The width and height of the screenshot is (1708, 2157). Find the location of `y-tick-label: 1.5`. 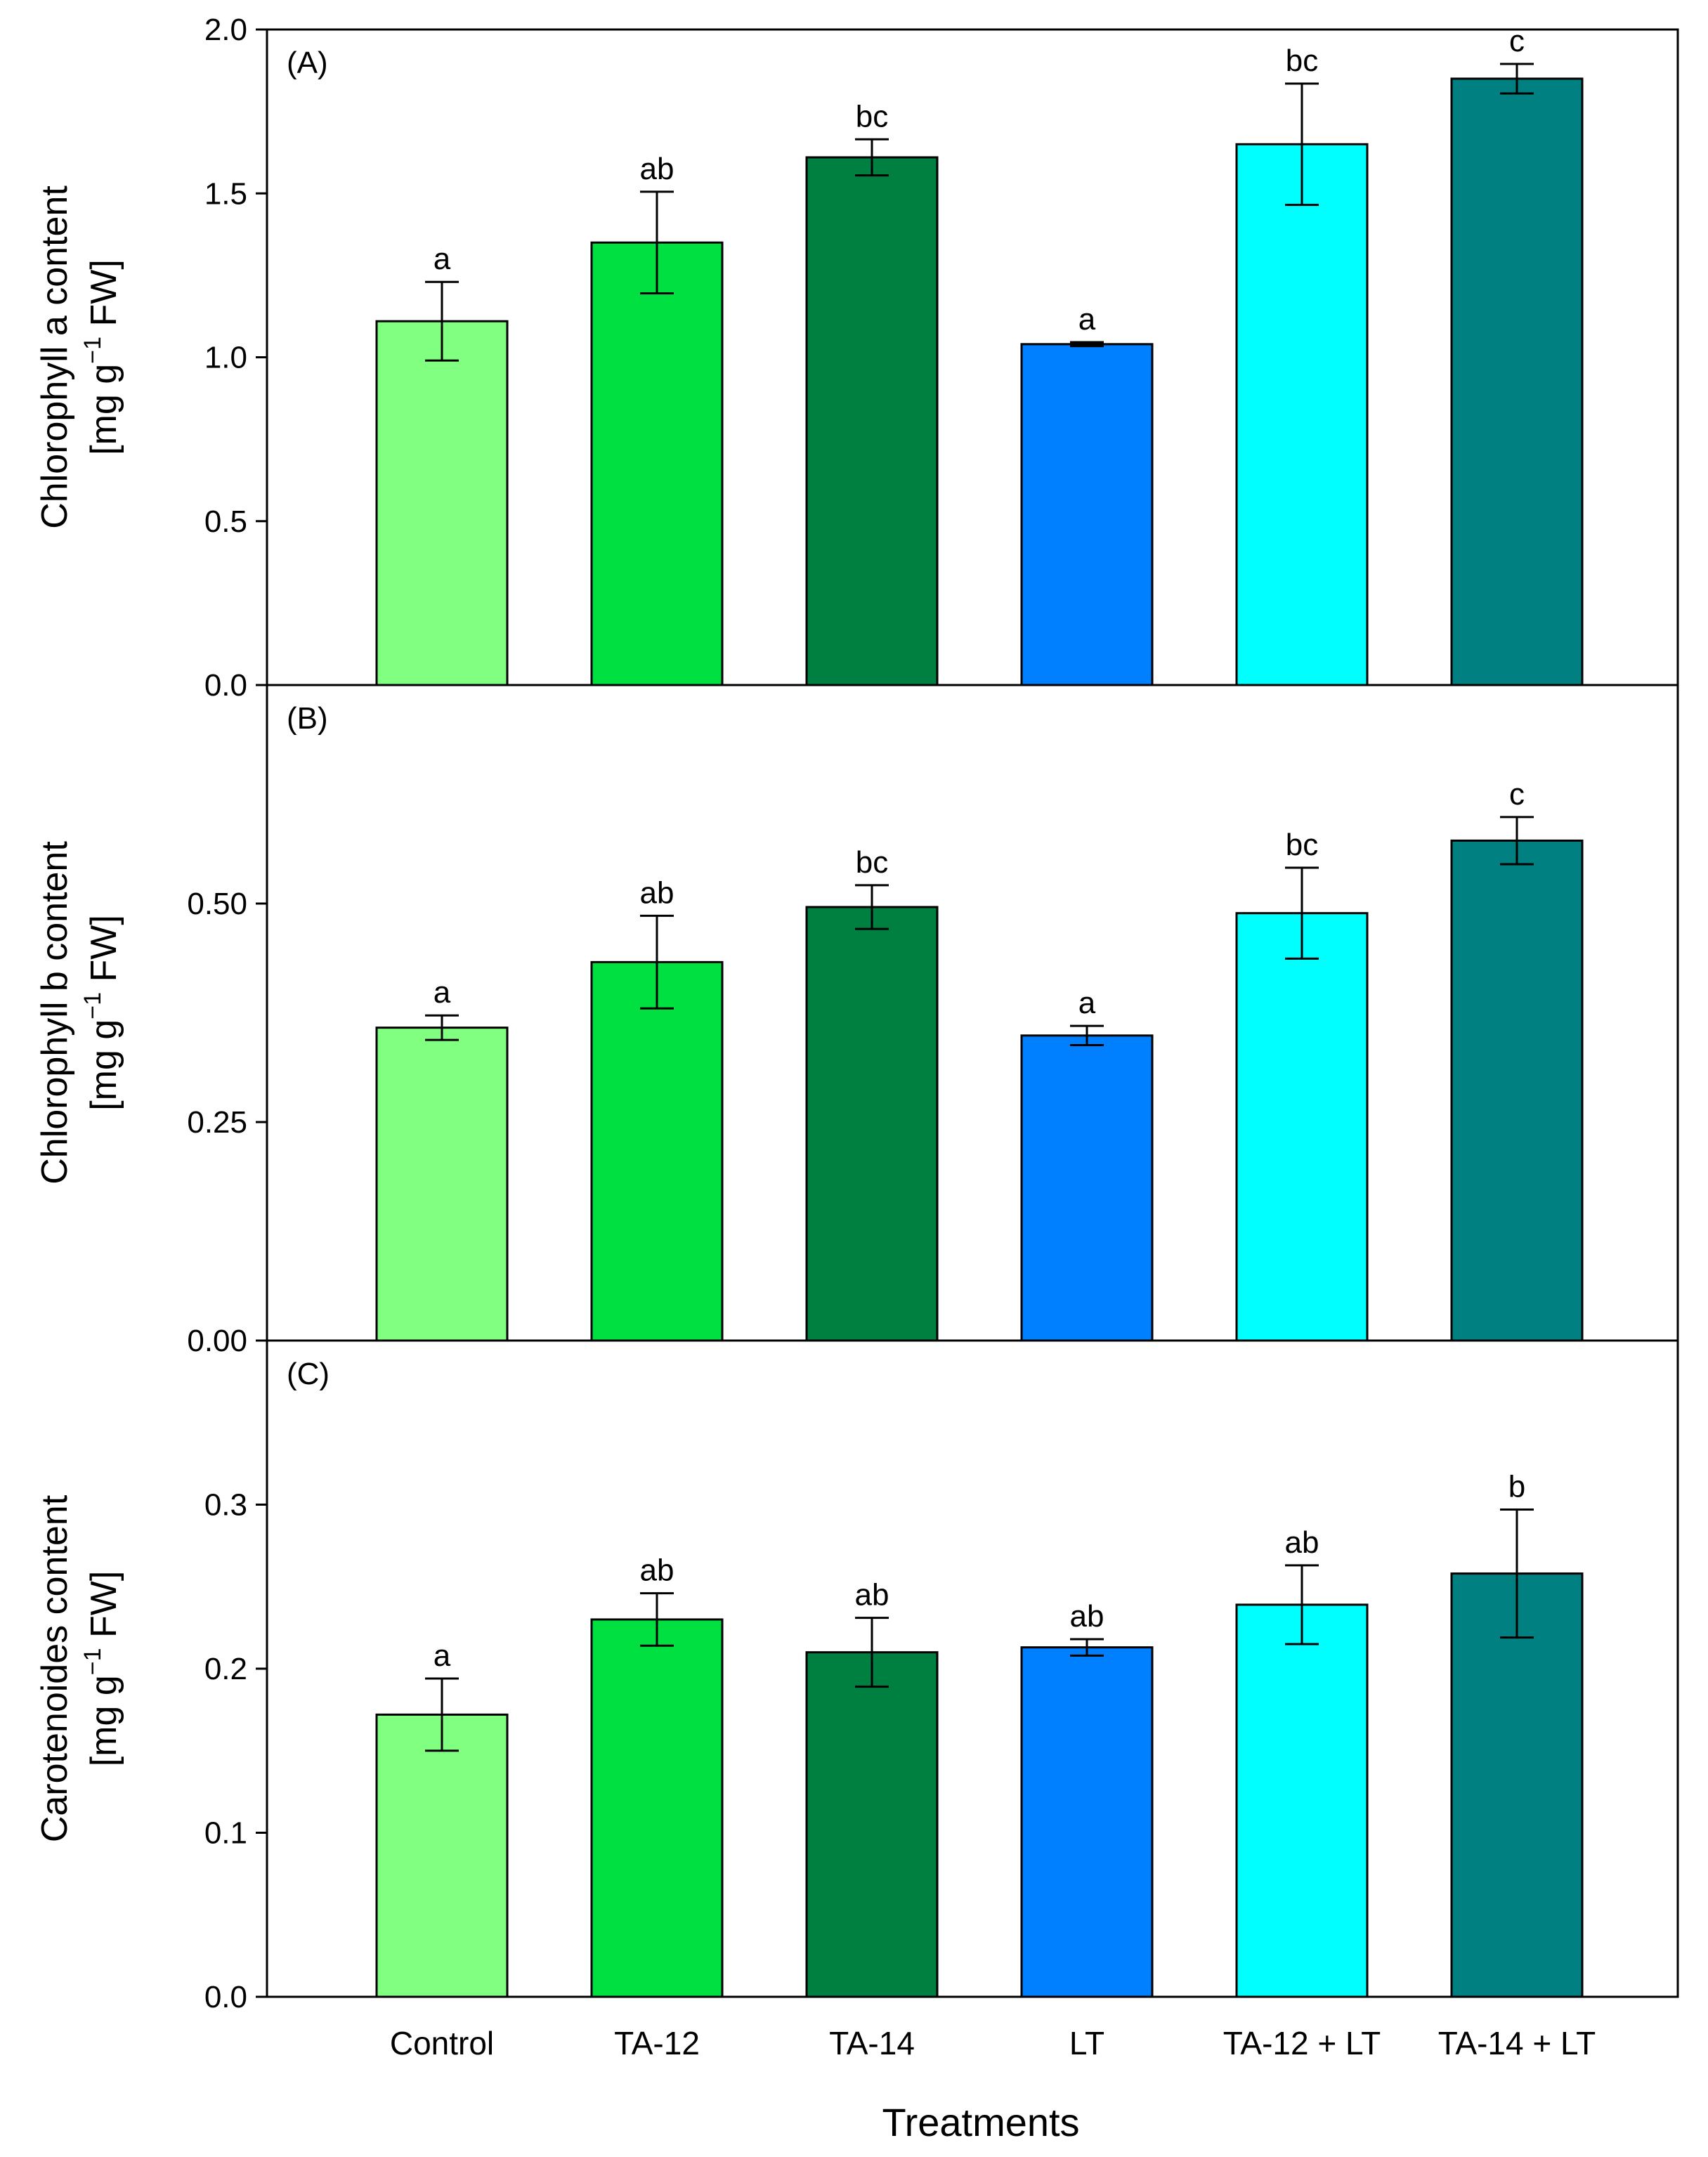

y-tick-label: 1.5 is located at coordinates (225, 193).